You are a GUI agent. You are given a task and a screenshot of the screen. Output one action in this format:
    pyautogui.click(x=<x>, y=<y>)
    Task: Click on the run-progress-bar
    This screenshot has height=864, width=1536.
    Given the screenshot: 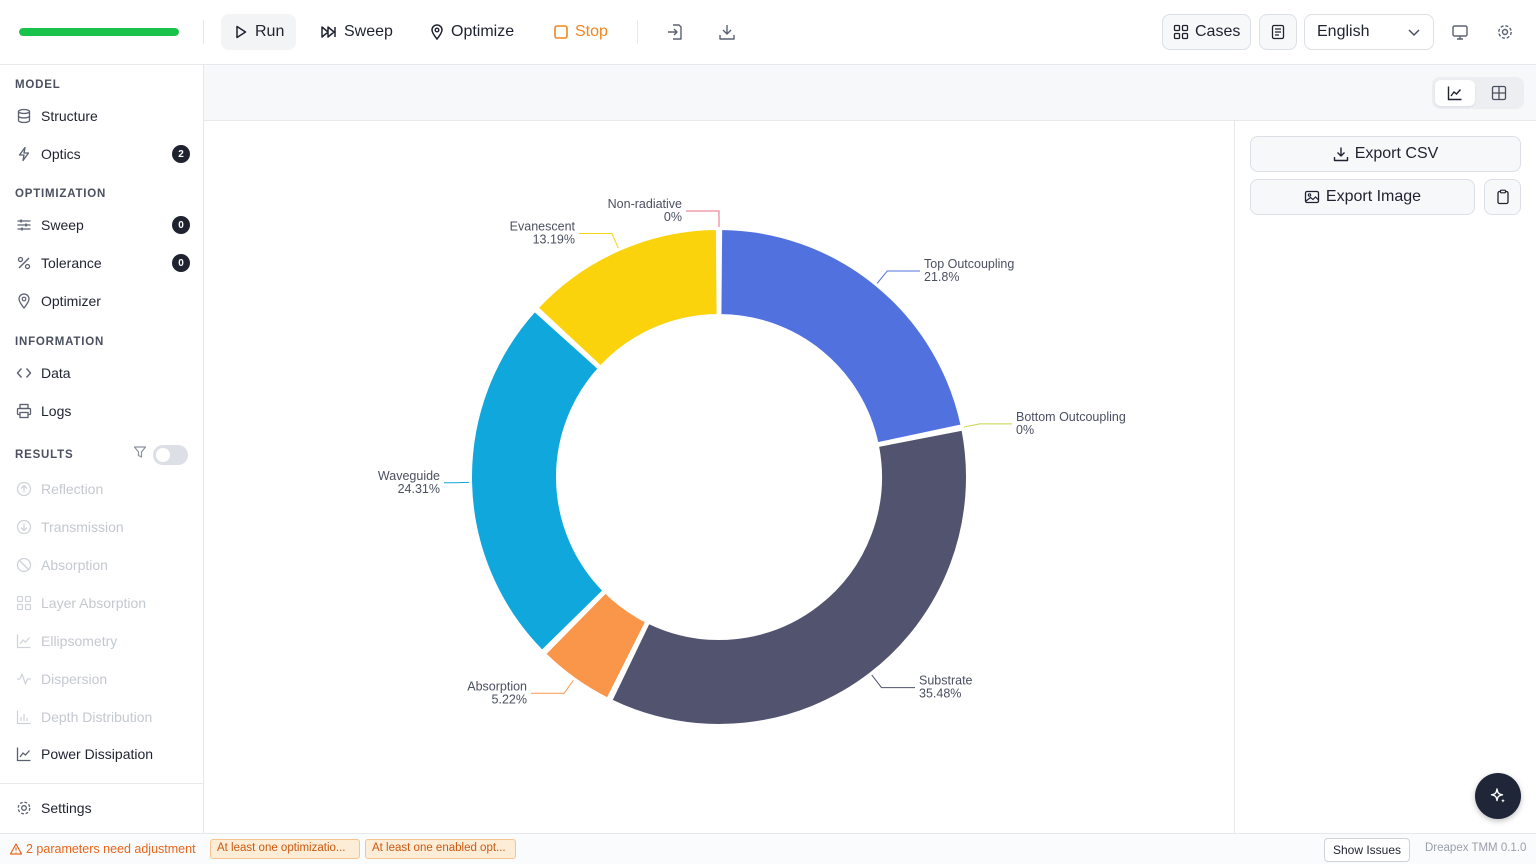 What is the action you would take?
    pyautogui.click(x=99, y=32)
    